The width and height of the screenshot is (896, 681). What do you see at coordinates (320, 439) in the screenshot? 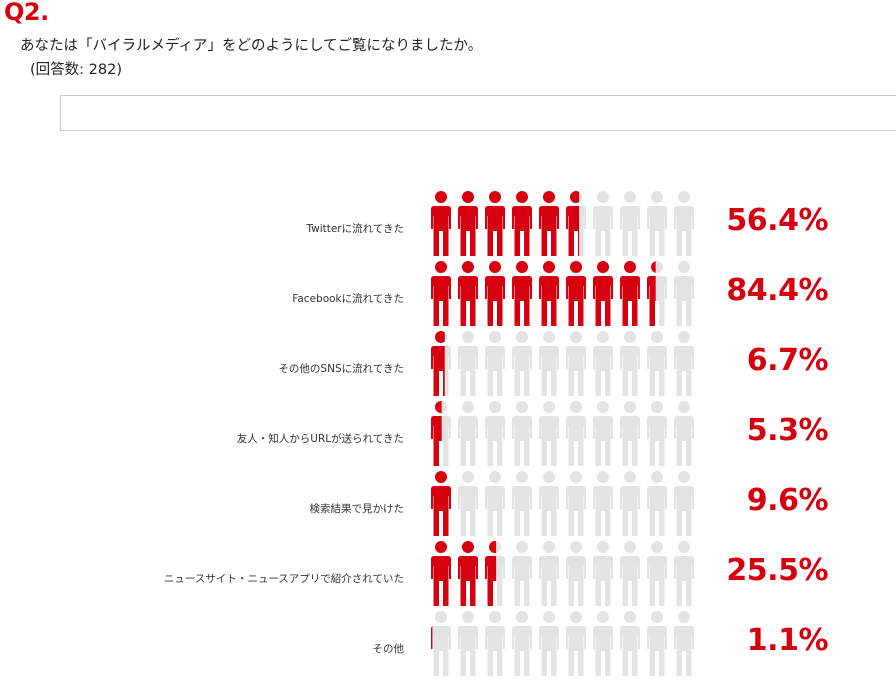
I see `category-label: 友人・知人からURLが送られてきた` at bounding box center [320, 439].